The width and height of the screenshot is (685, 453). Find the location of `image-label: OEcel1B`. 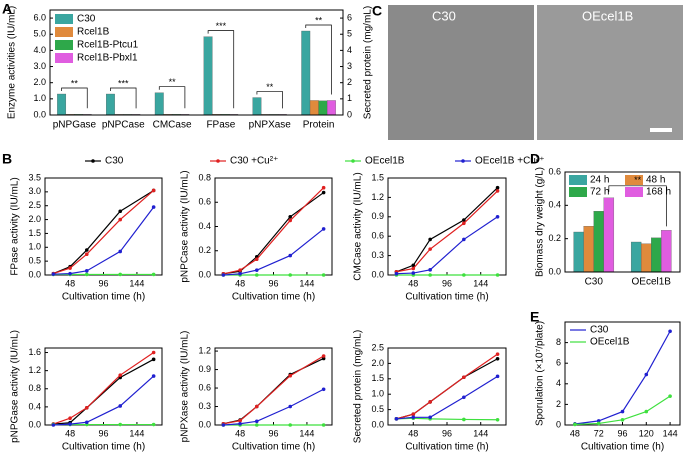

image-label: OEcel1B is located at coordinates (607, 15).